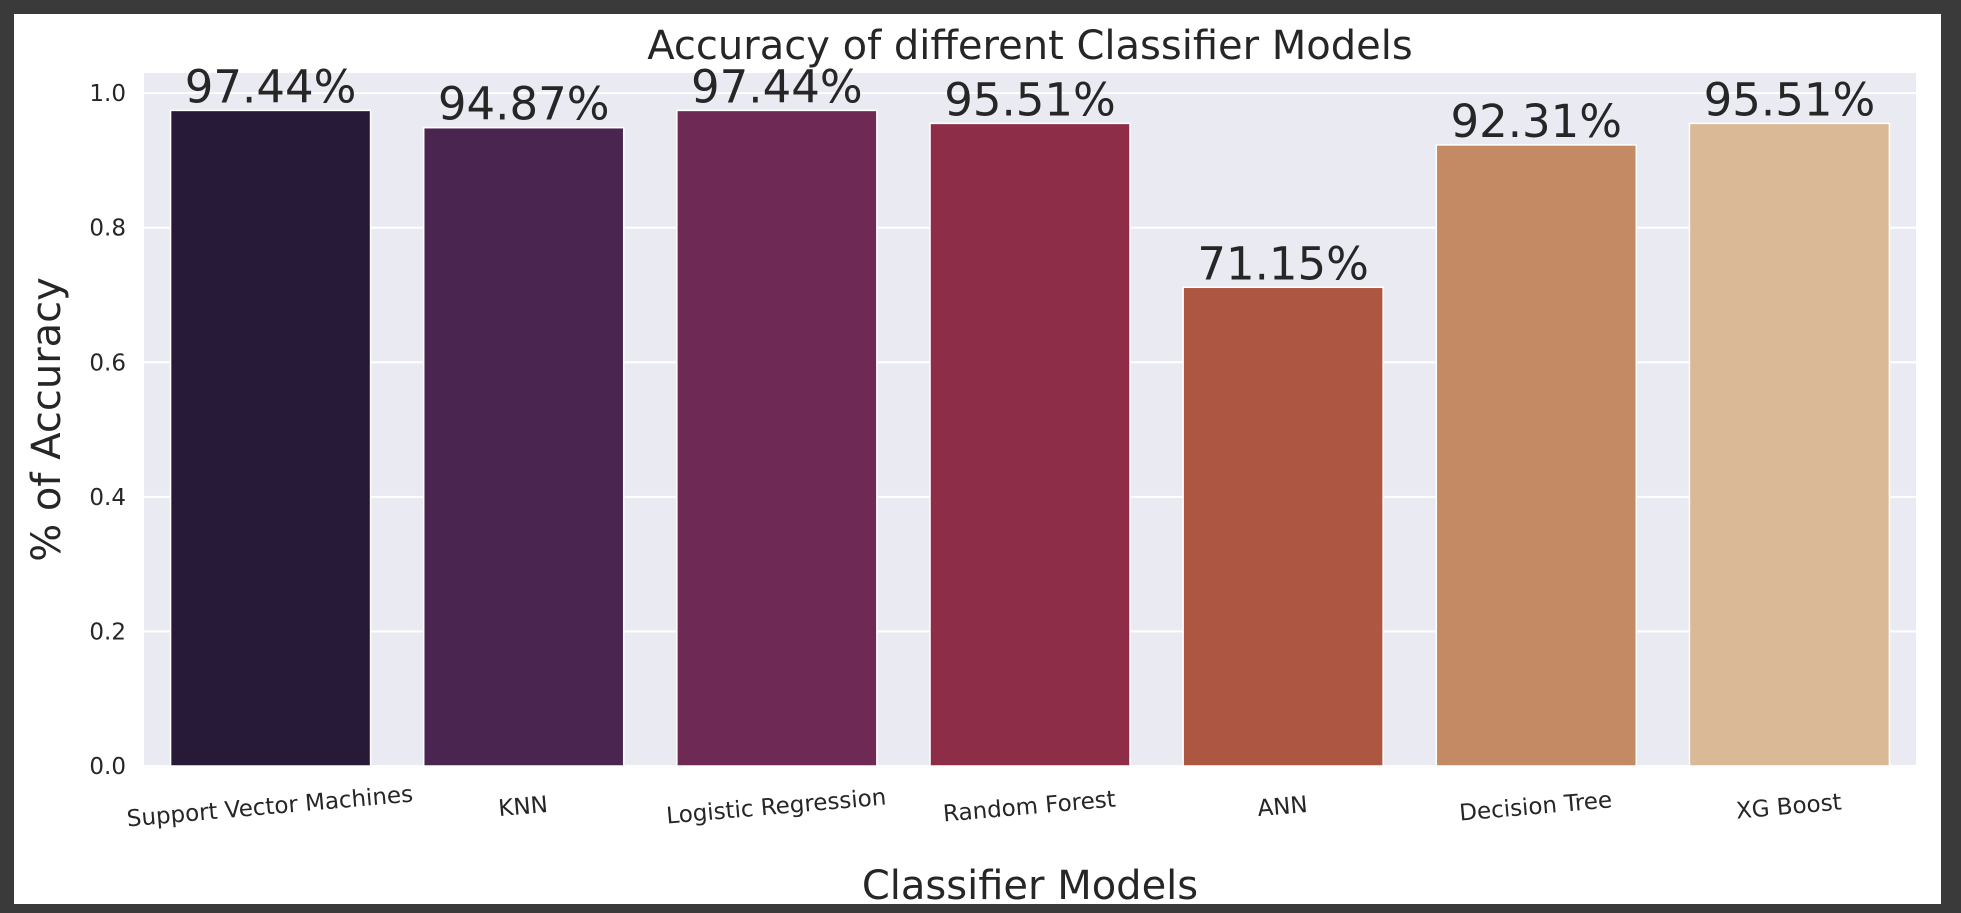 The height and width of the screenshot is (913, 1961). Describe the element at coordinates (776, 806) in the screenshot. I see `x-tick-label: Logistic Regression` at that location.